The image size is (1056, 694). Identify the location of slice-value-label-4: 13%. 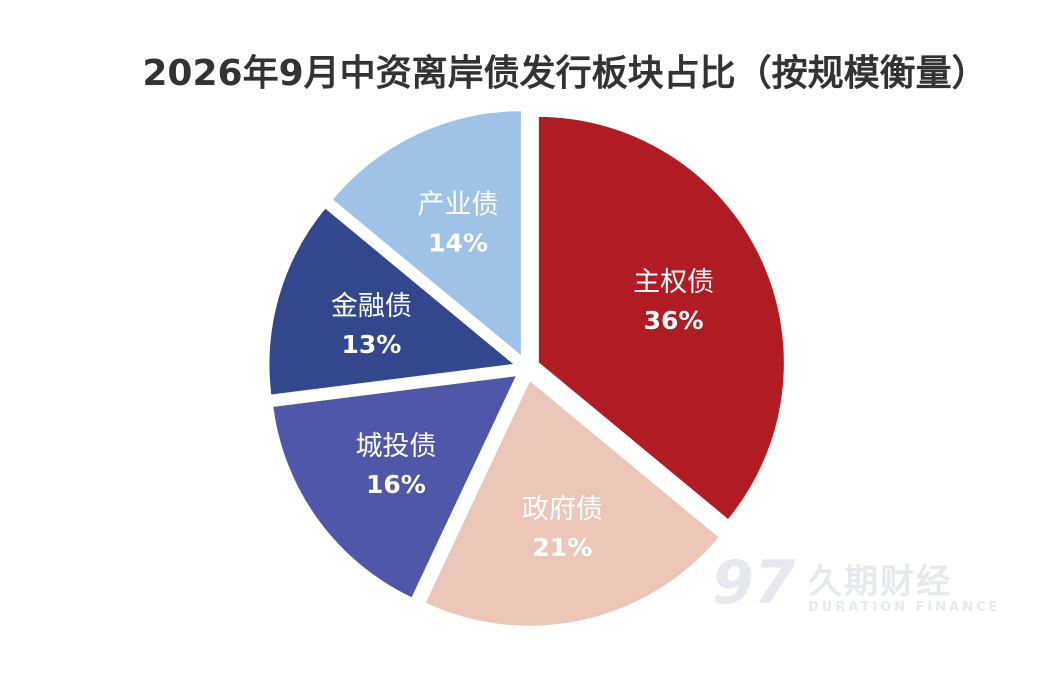
(372, 344).